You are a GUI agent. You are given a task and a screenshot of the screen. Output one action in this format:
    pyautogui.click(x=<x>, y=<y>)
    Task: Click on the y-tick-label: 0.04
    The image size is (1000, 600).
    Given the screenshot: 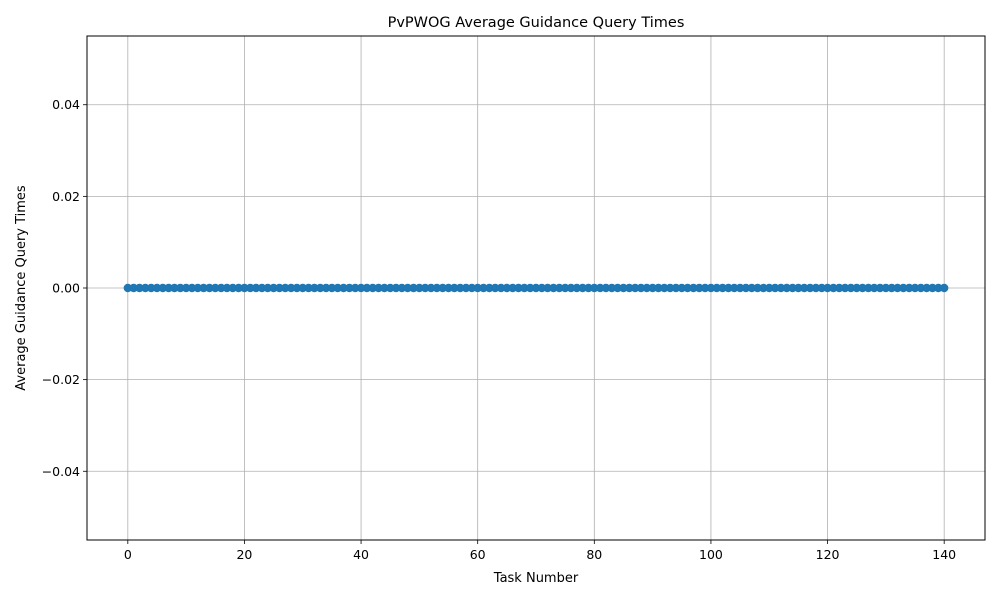 What is the action you would take?
    pyautogui.click(x=66, y=104)
    